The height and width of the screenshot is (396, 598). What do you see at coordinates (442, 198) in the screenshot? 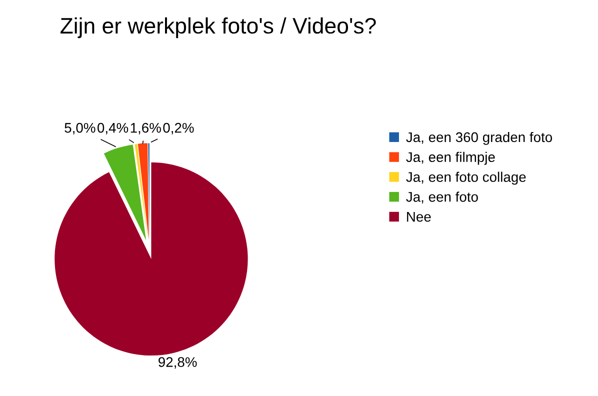
I see `legend-label: Ja, een foto` at bounding box center [442, 198].